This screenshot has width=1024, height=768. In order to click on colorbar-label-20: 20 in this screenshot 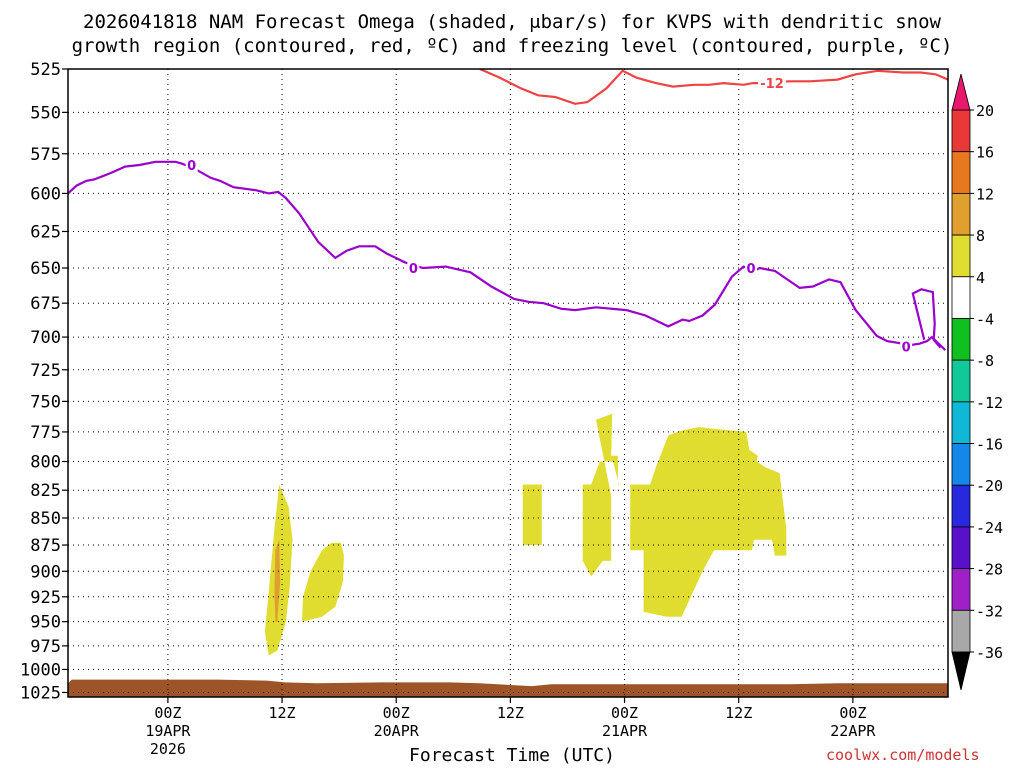, I will do `click(985, 111)`.